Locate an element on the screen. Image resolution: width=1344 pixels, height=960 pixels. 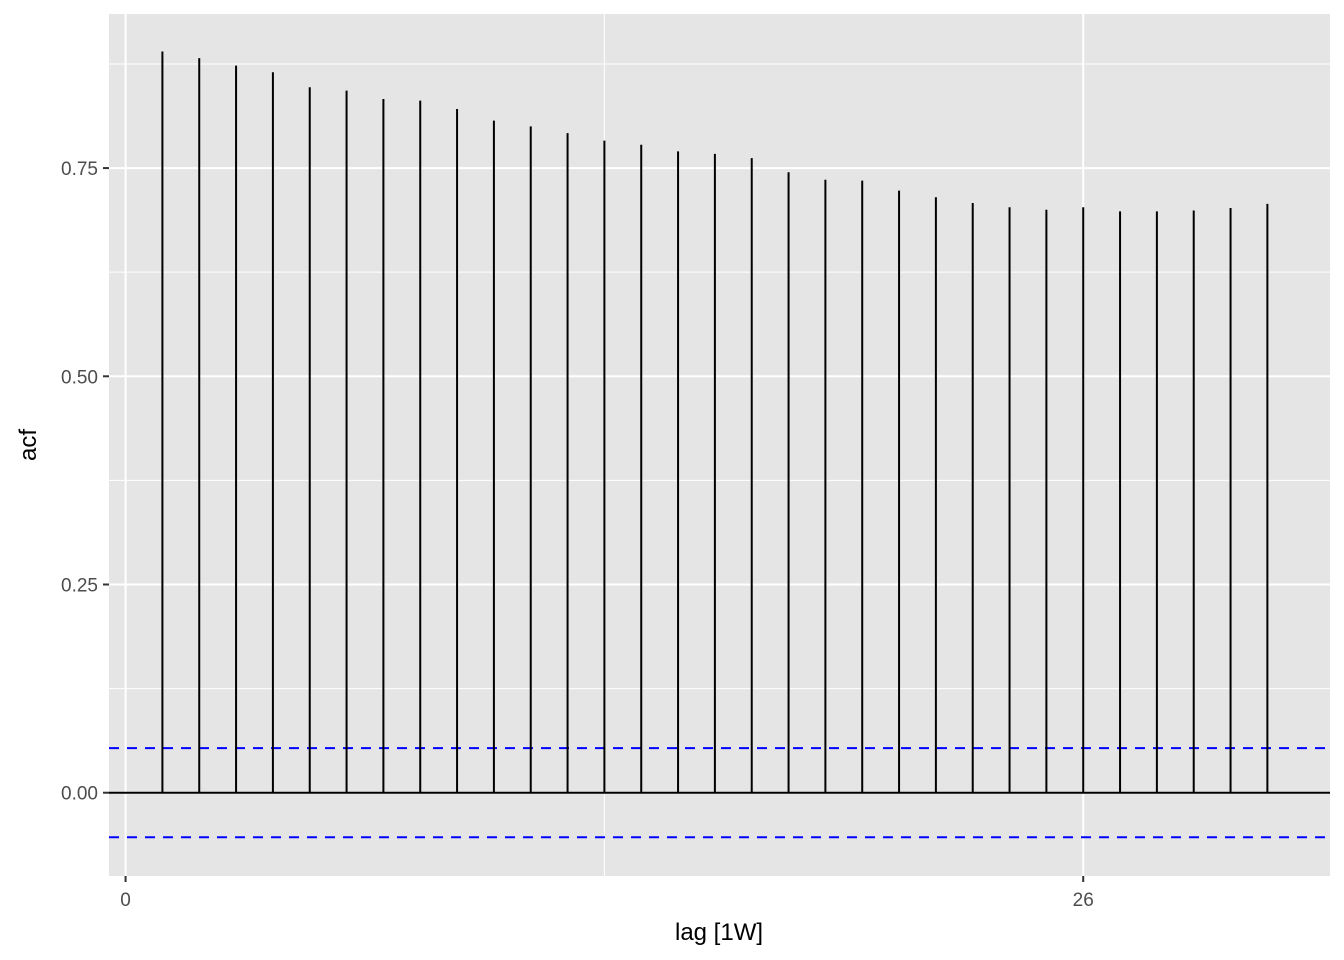
y-tick-label: 0.25 is located at coordinates (79, 586).